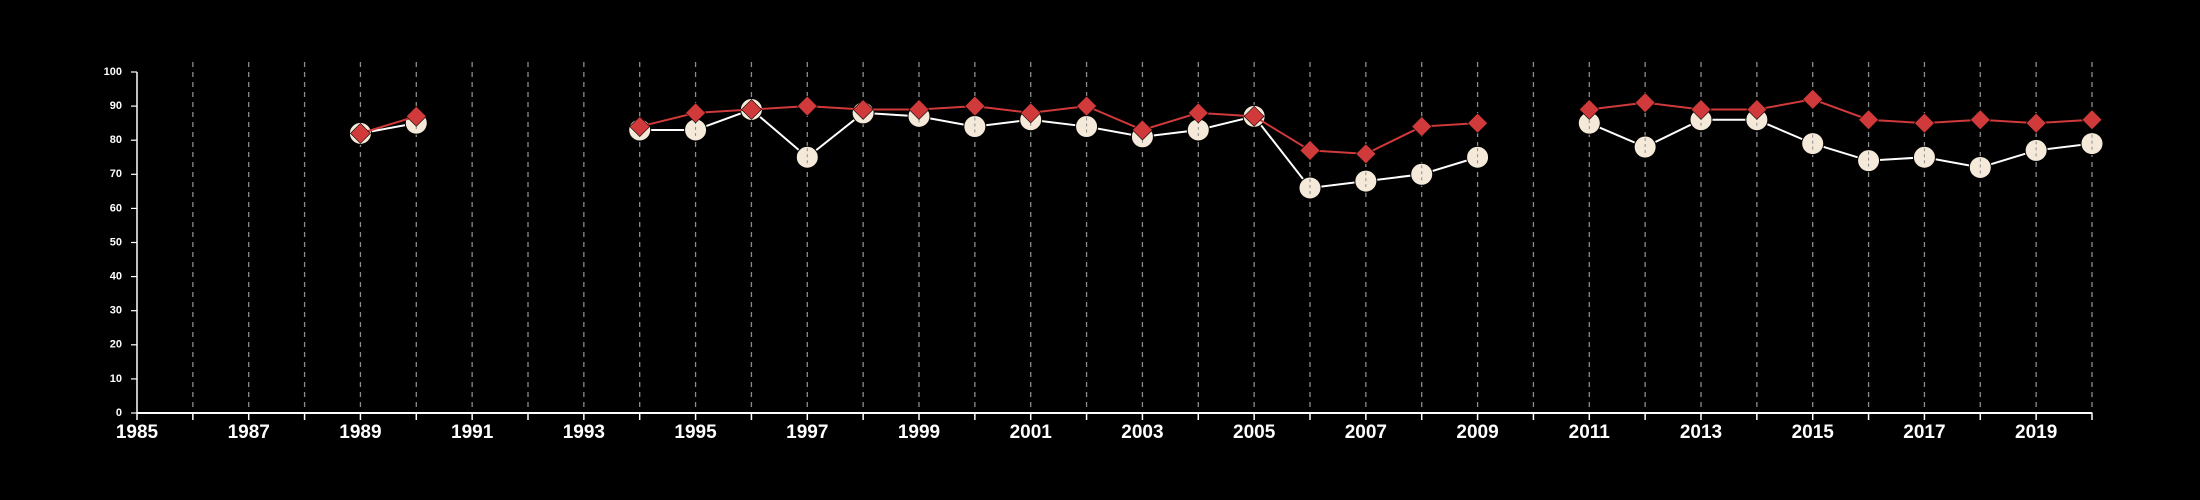 Image resolution: width=2200 pixels, height=500 pixels. What do you see at coordinates (116, 174) in the screenshot?
I see `y-tick-label: 70` at bounding box center [116, 174].